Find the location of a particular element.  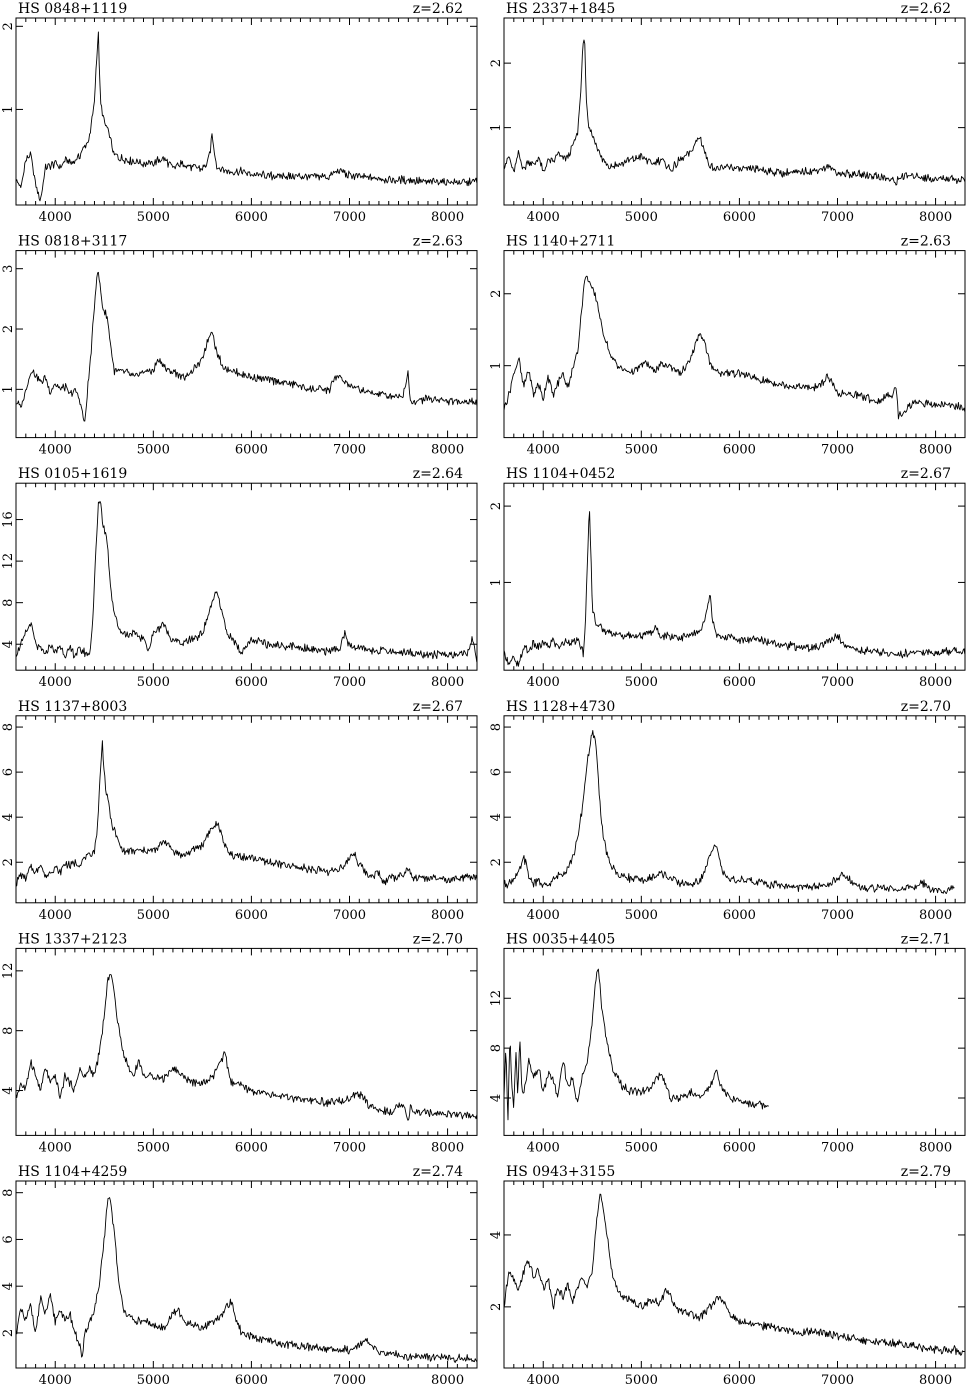

redshift-label: z=2.67 is located at coordinates (926, 474).